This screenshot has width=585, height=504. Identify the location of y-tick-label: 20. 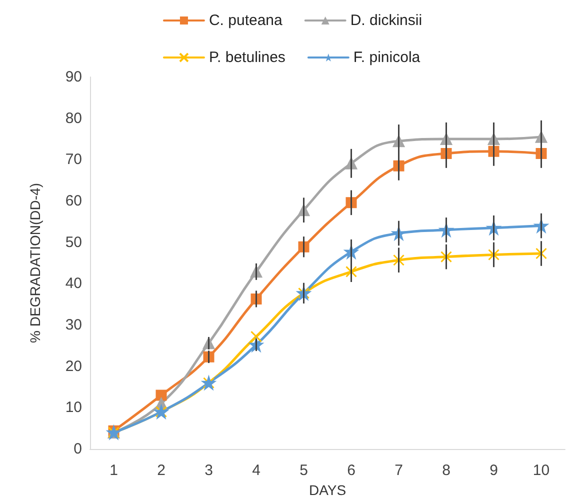
(73, 366).